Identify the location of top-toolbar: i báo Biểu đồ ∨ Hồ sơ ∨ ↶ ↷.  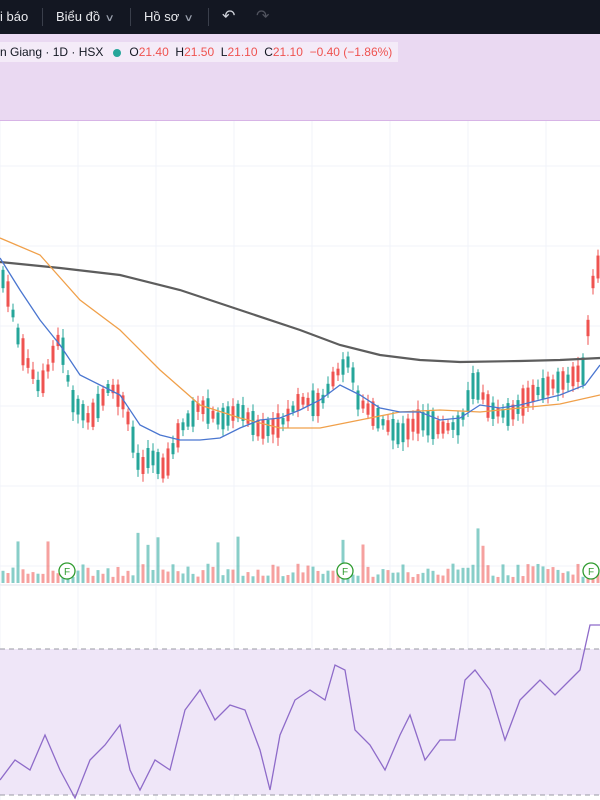
(300, 17).